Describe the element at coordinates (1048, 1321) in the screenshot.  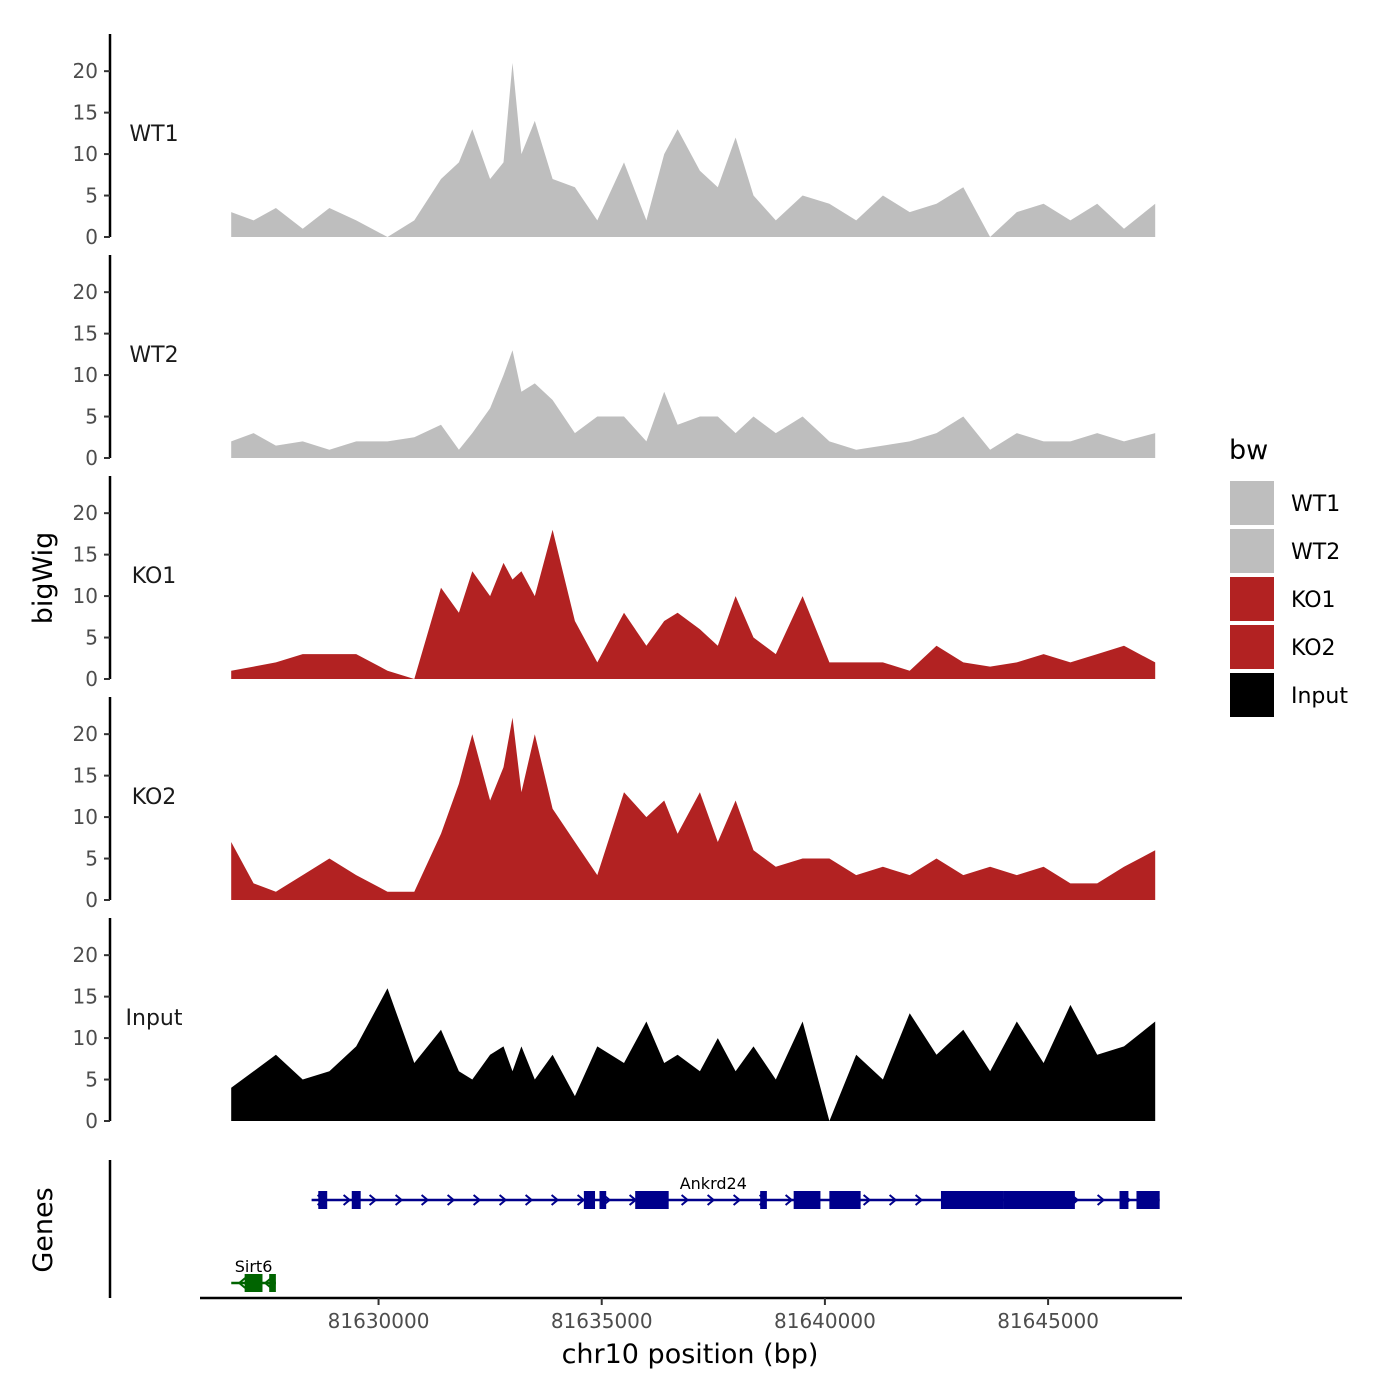
I see `x-tick-label: 81645000` at that location.